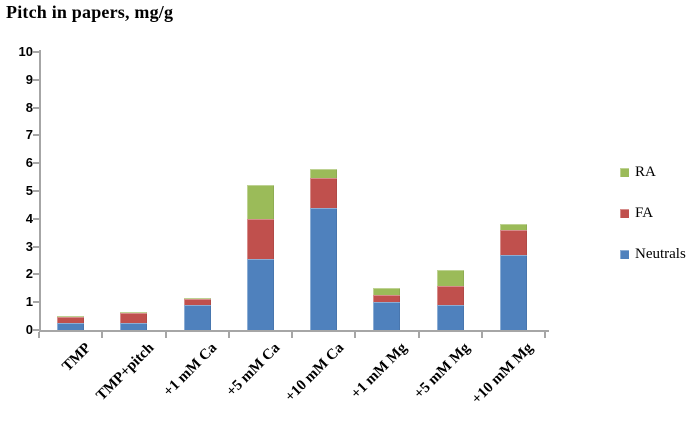  I want to click on y-axis-tick-label: 4, so click(29, 218).